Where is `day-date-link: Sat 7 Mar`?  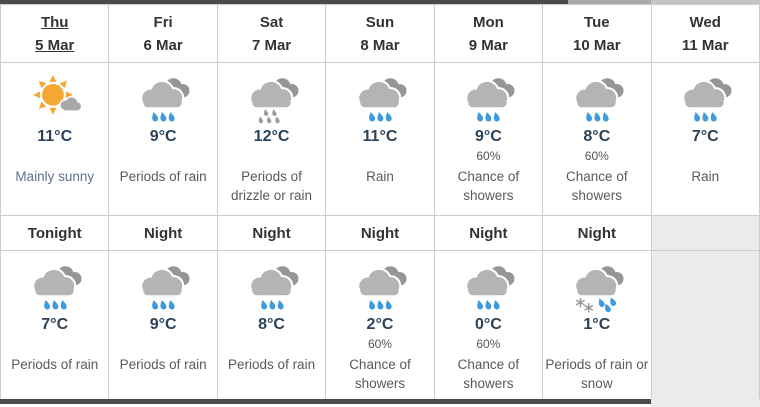 day-date-link: Sat 7 Mar is located at coordinates (271, 34).